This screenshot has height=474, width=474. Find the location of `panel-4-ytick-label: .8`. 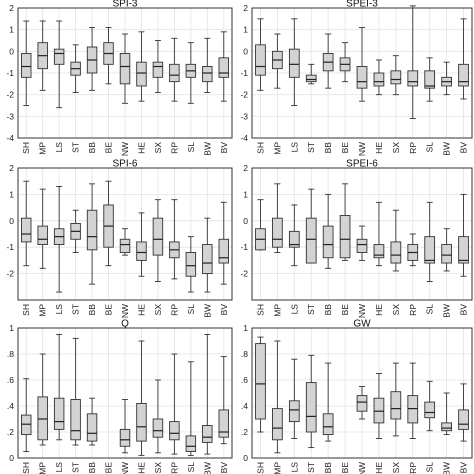

panel-4-ytick-label: .8 is located at coordinates (10, 354).